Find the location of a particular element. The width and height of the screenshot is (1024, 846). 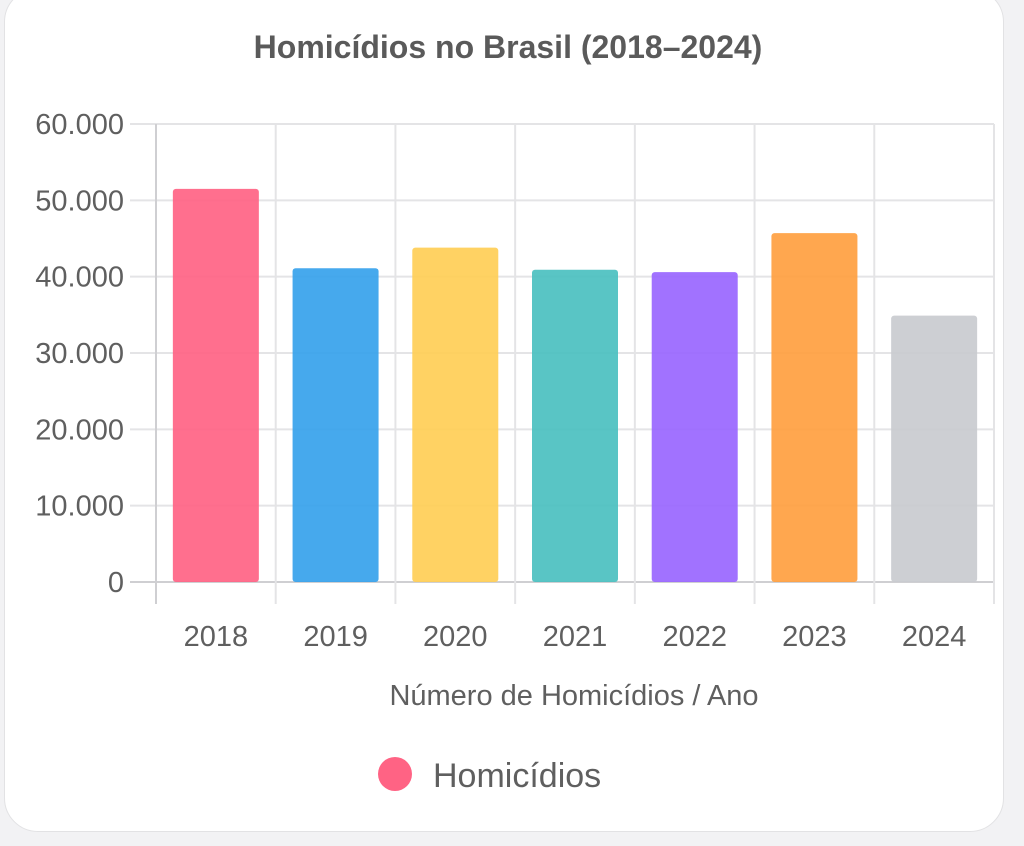

bar-2020 is located at coordinates (455, 414).